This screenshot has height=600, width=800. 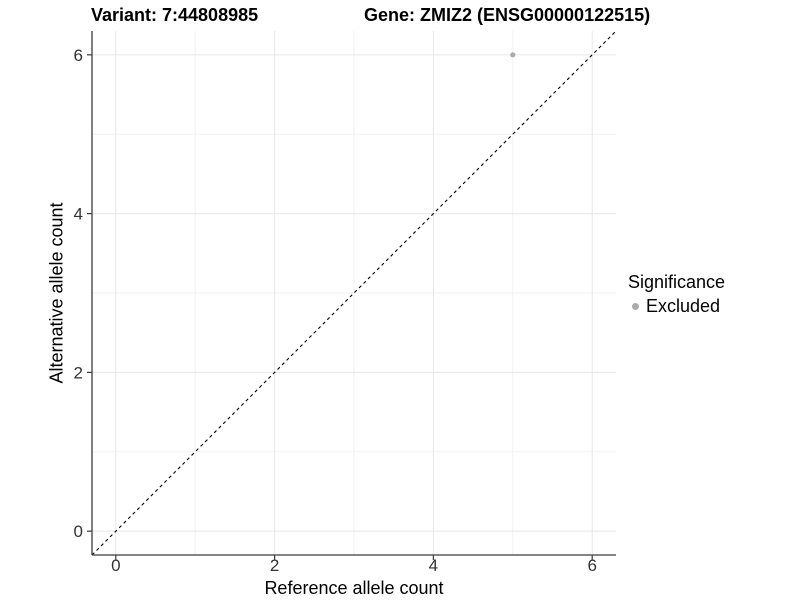 What do you see at coordinates (507, 15) in the screenshot?
I see `plot-title-gene: Gene: ZMIZ2 (ENSG00000122515)` at bounding box center [507, 15].